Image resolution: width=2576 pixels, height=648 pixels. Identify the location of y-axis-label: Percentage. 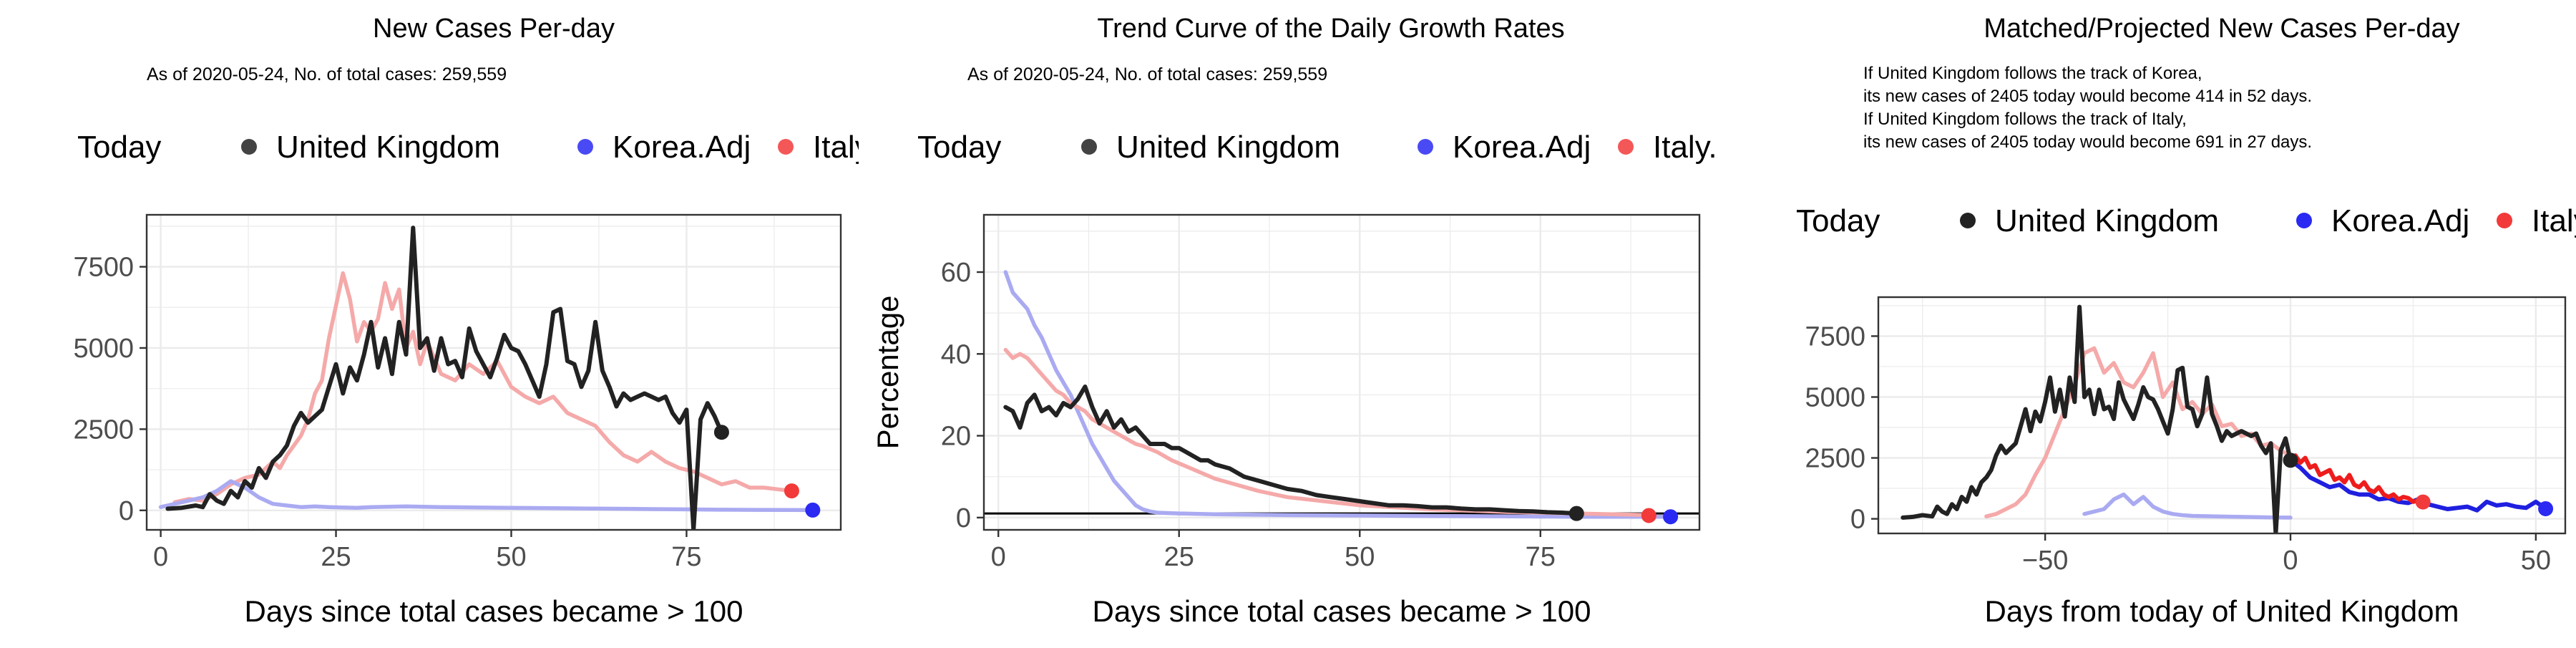
(887, 373).